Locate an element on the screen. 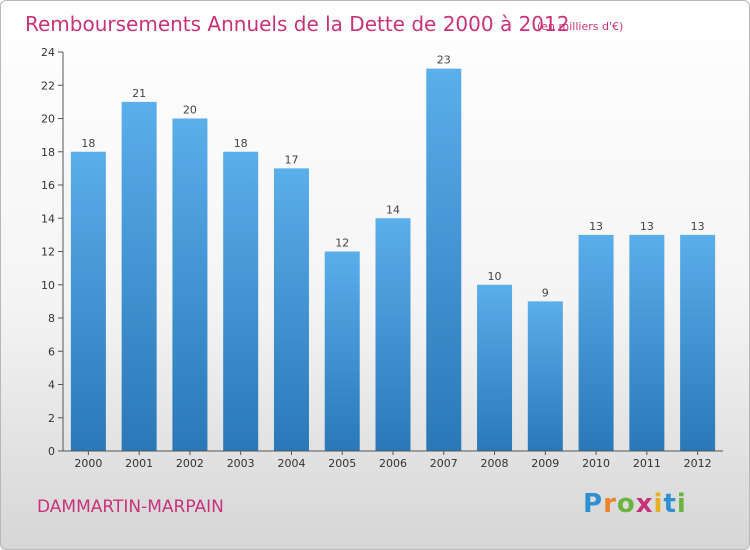  commune-name: DAMMARTIN-MARPAIN is located at coordinates (130, 507).